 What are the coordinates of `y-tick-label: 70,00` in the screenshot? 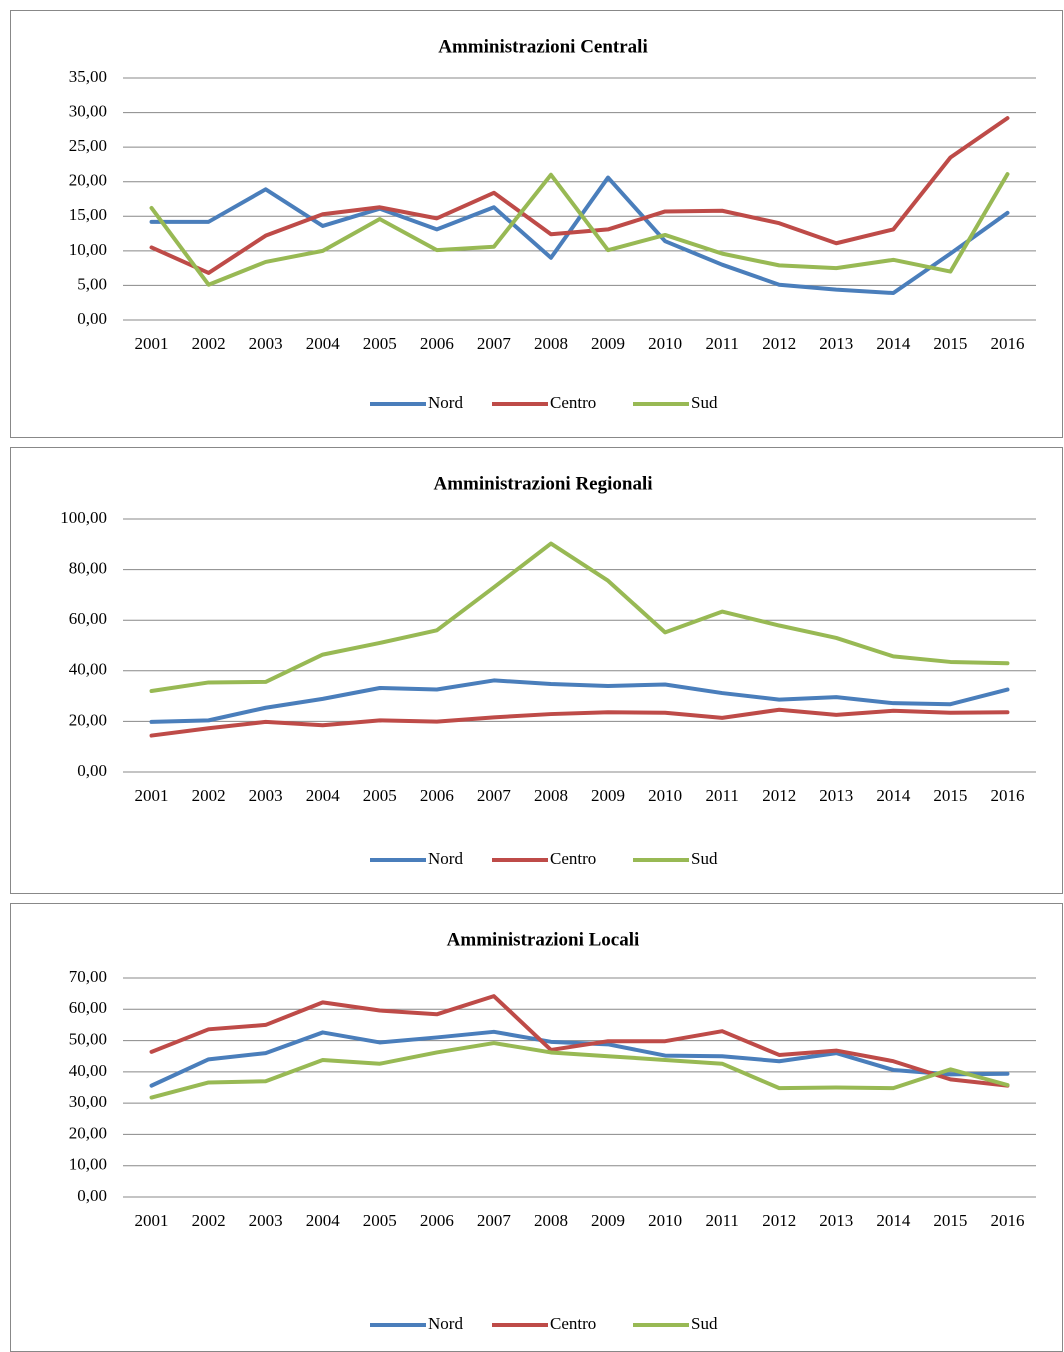 It's located at (88, 976).